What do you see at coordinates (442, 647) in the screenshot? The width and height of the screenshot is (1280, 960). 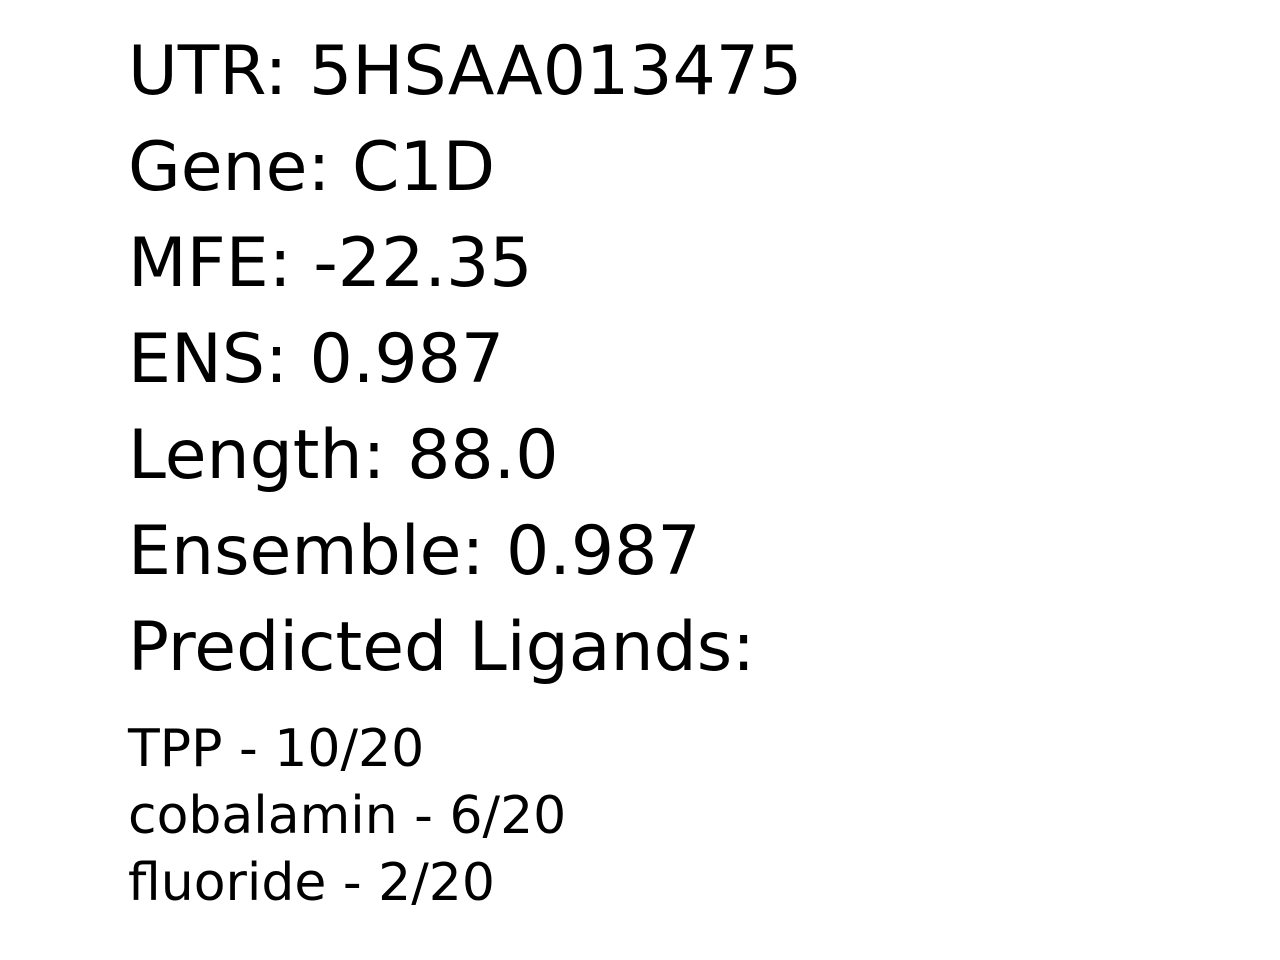 I see `predicted-ligands-heading: Predicted Ligands:` at bounding box center [442, 647].